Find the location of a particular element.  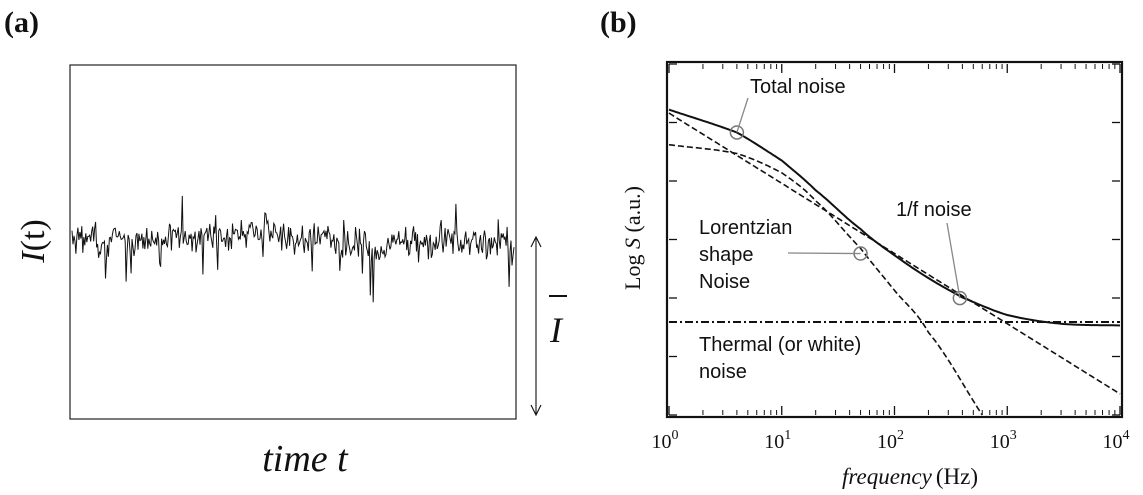

mean-label: I is located at coordinates (556, 330).